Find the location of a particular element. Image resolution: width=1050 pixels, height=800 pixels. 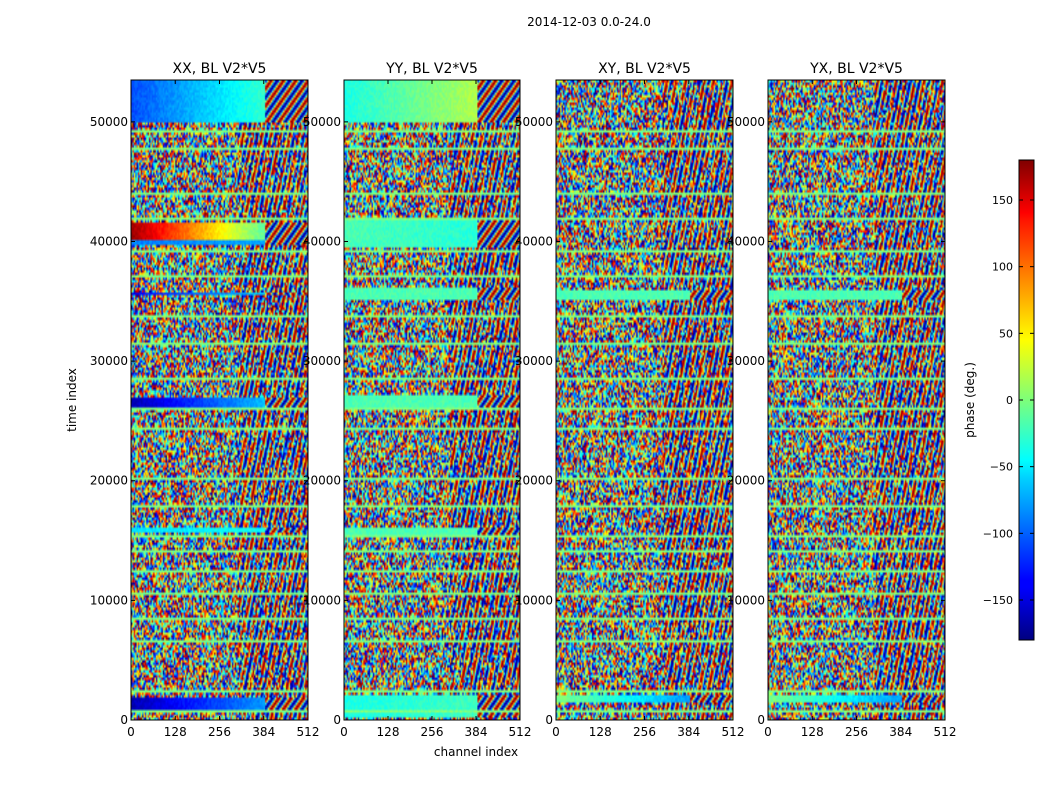

colorbar-tick-label: 50 is located at coordinates (1006, 333).